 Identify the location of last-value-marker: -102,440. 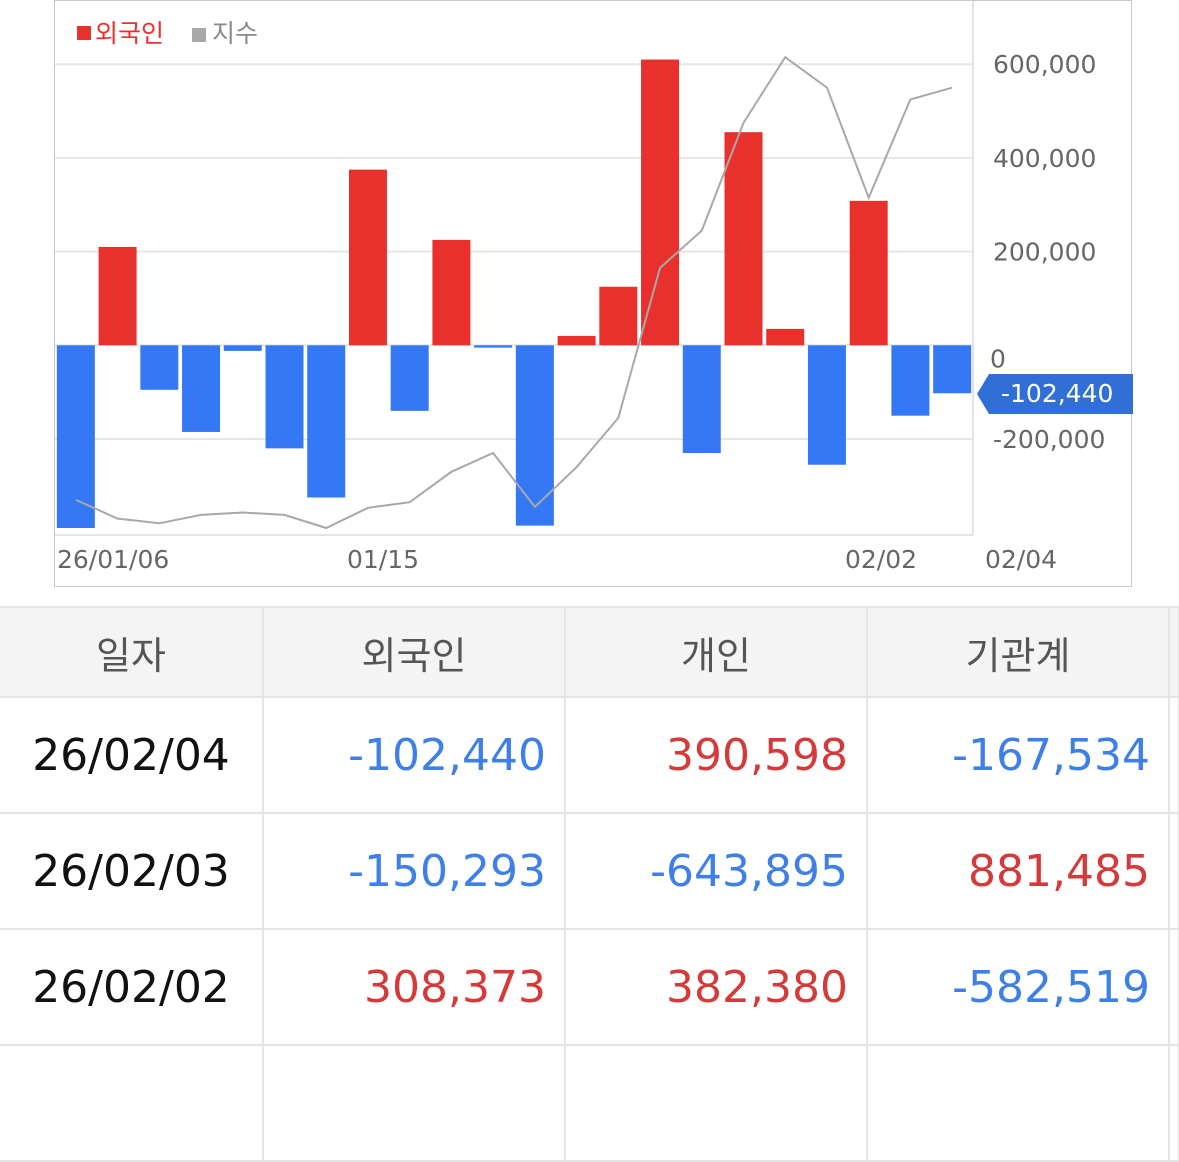
(1055, 394).